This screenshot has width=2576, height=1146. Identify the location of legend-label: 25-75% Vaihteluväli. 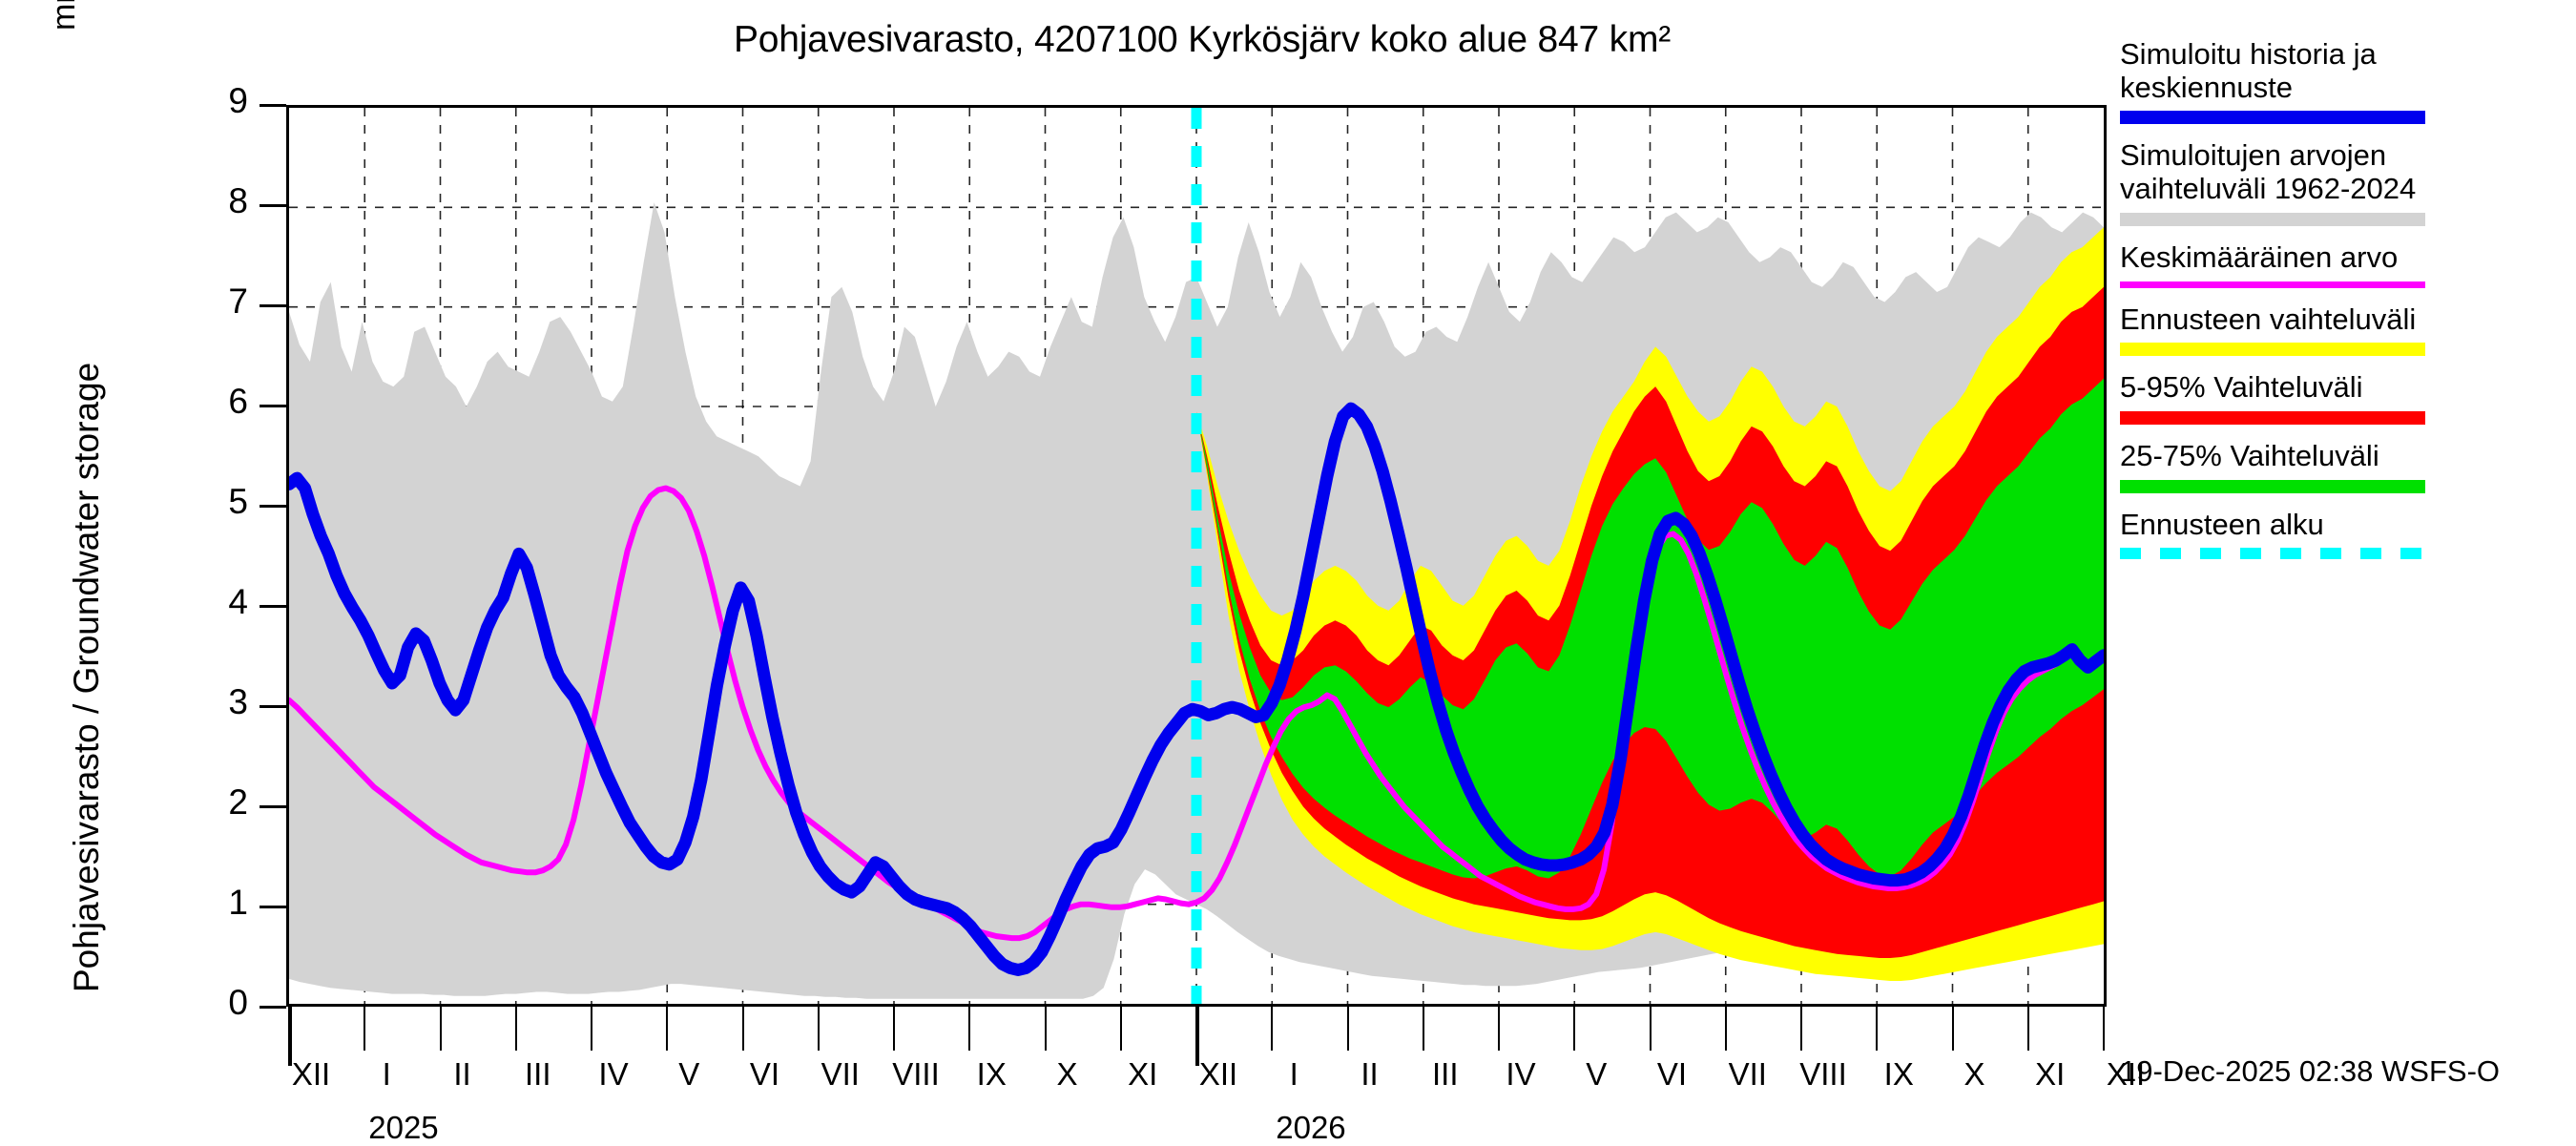
(2249, 456).